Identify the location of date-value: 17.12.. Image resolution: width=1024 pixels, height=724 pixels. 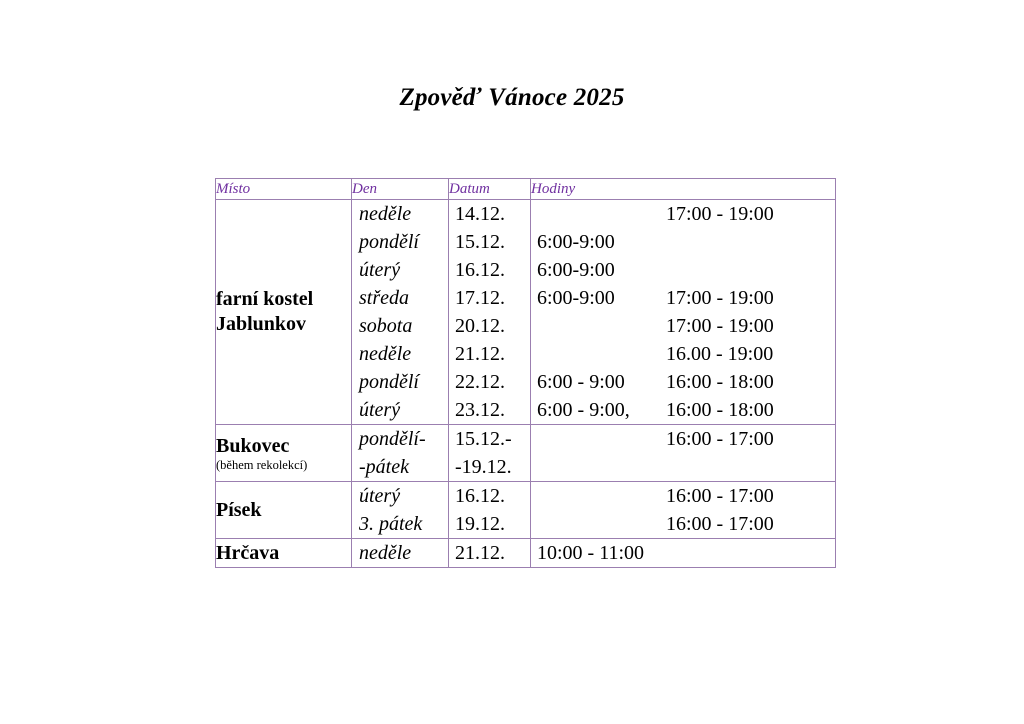
(480, 298).